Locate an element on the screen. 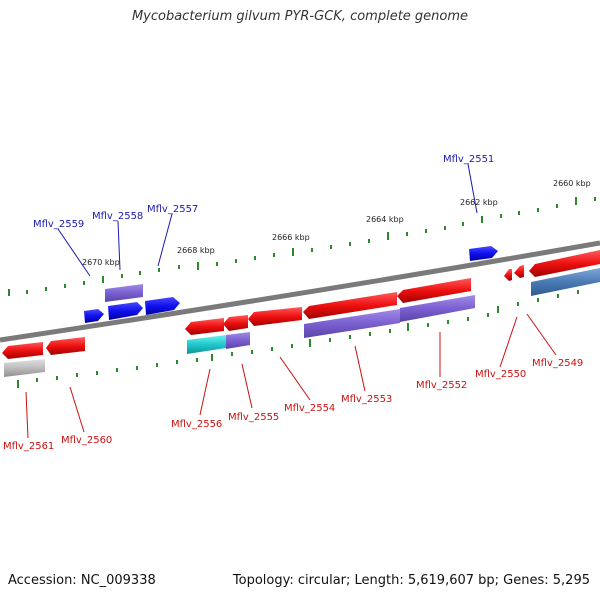  forward-strand-genes is located at coordinates (291, 284).